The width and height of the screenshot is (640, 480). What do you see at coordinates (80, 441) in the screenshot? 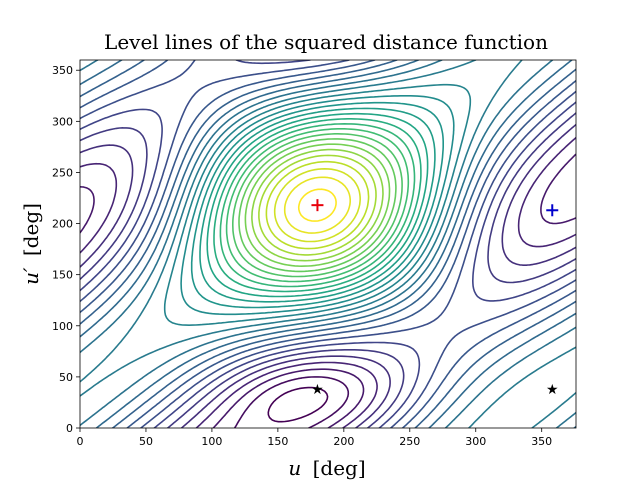
I see `x-tick-label: 0` at bounding box center [80, 441].